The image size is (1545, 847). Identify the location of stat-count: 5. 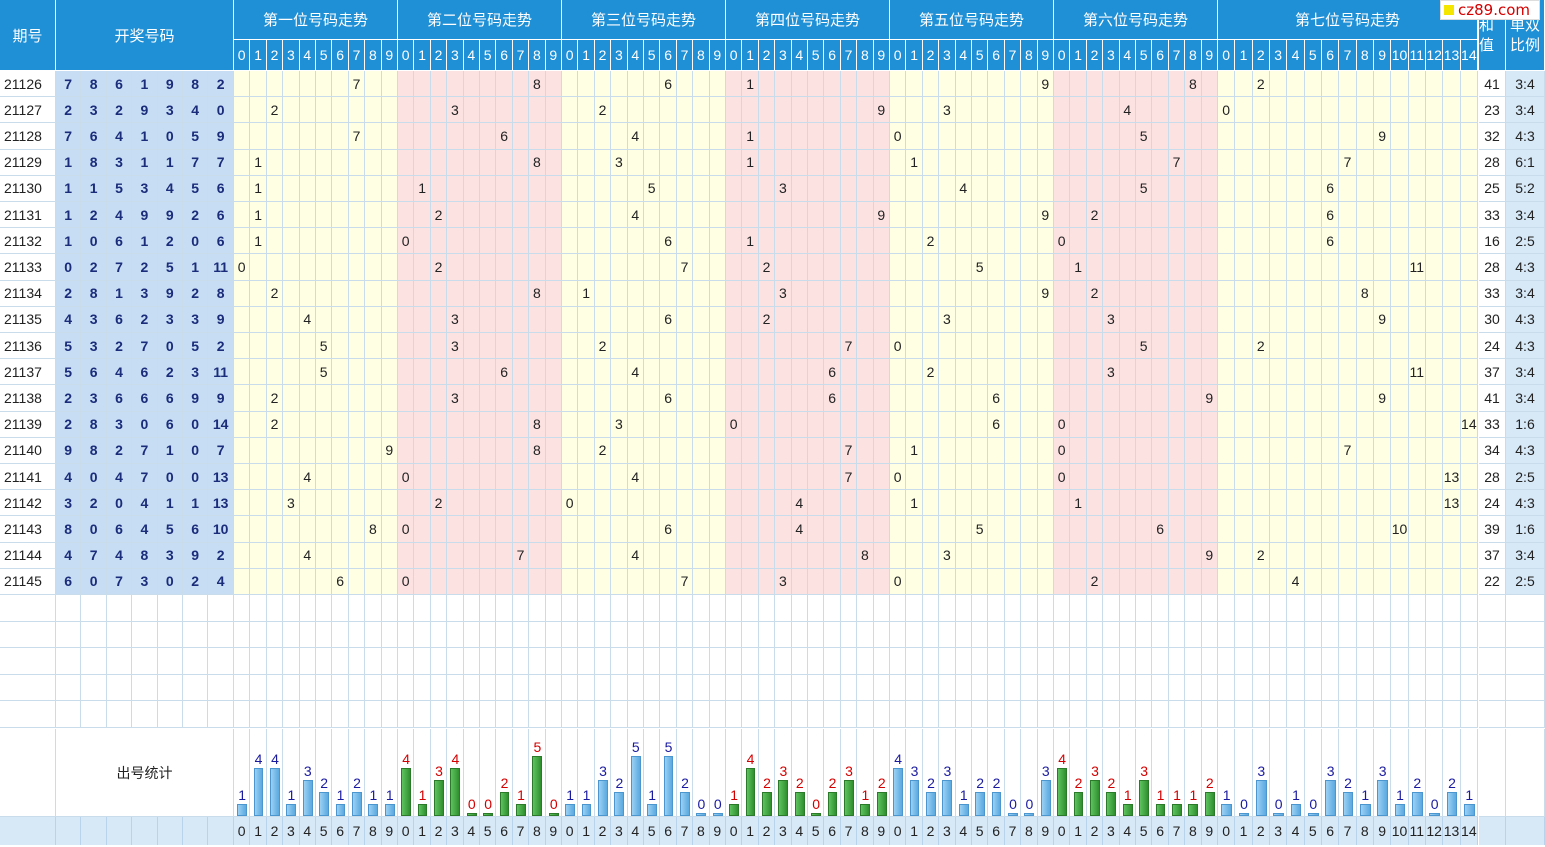
(537, 747).